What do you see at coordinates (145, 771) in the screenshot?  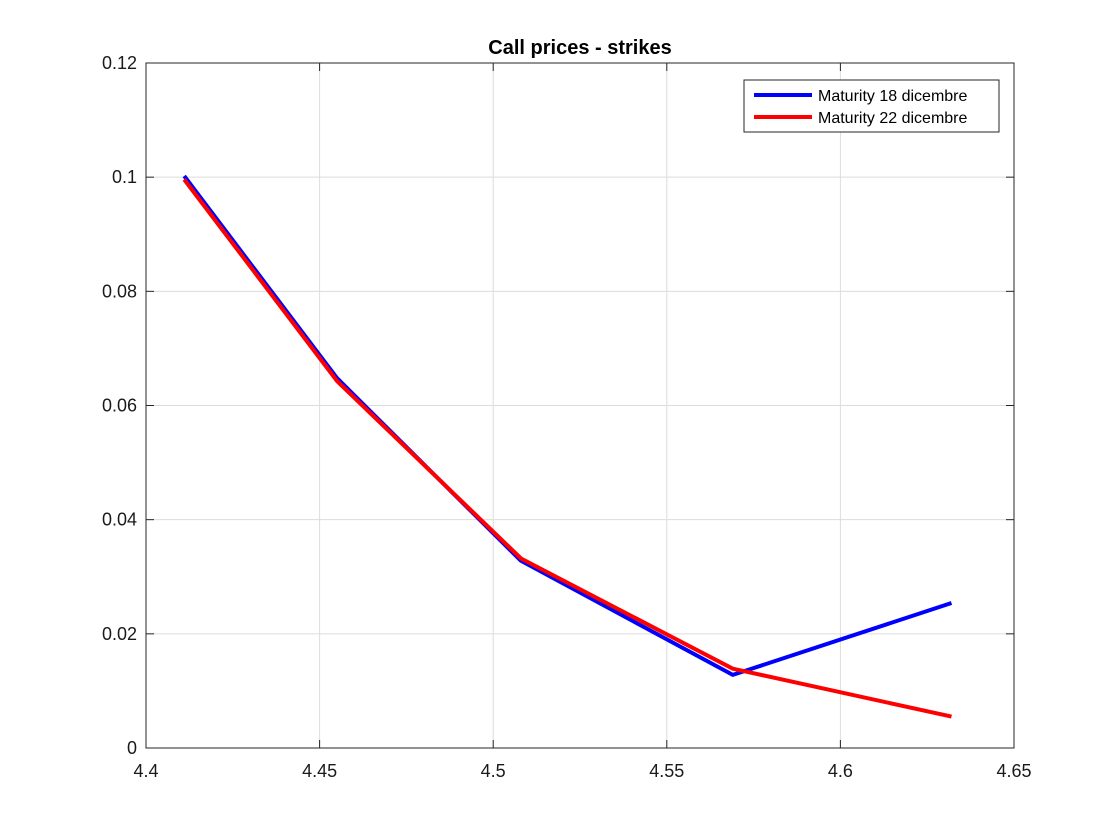 I see `x-tick-label: 4.4` at bounding box center [145, 771].